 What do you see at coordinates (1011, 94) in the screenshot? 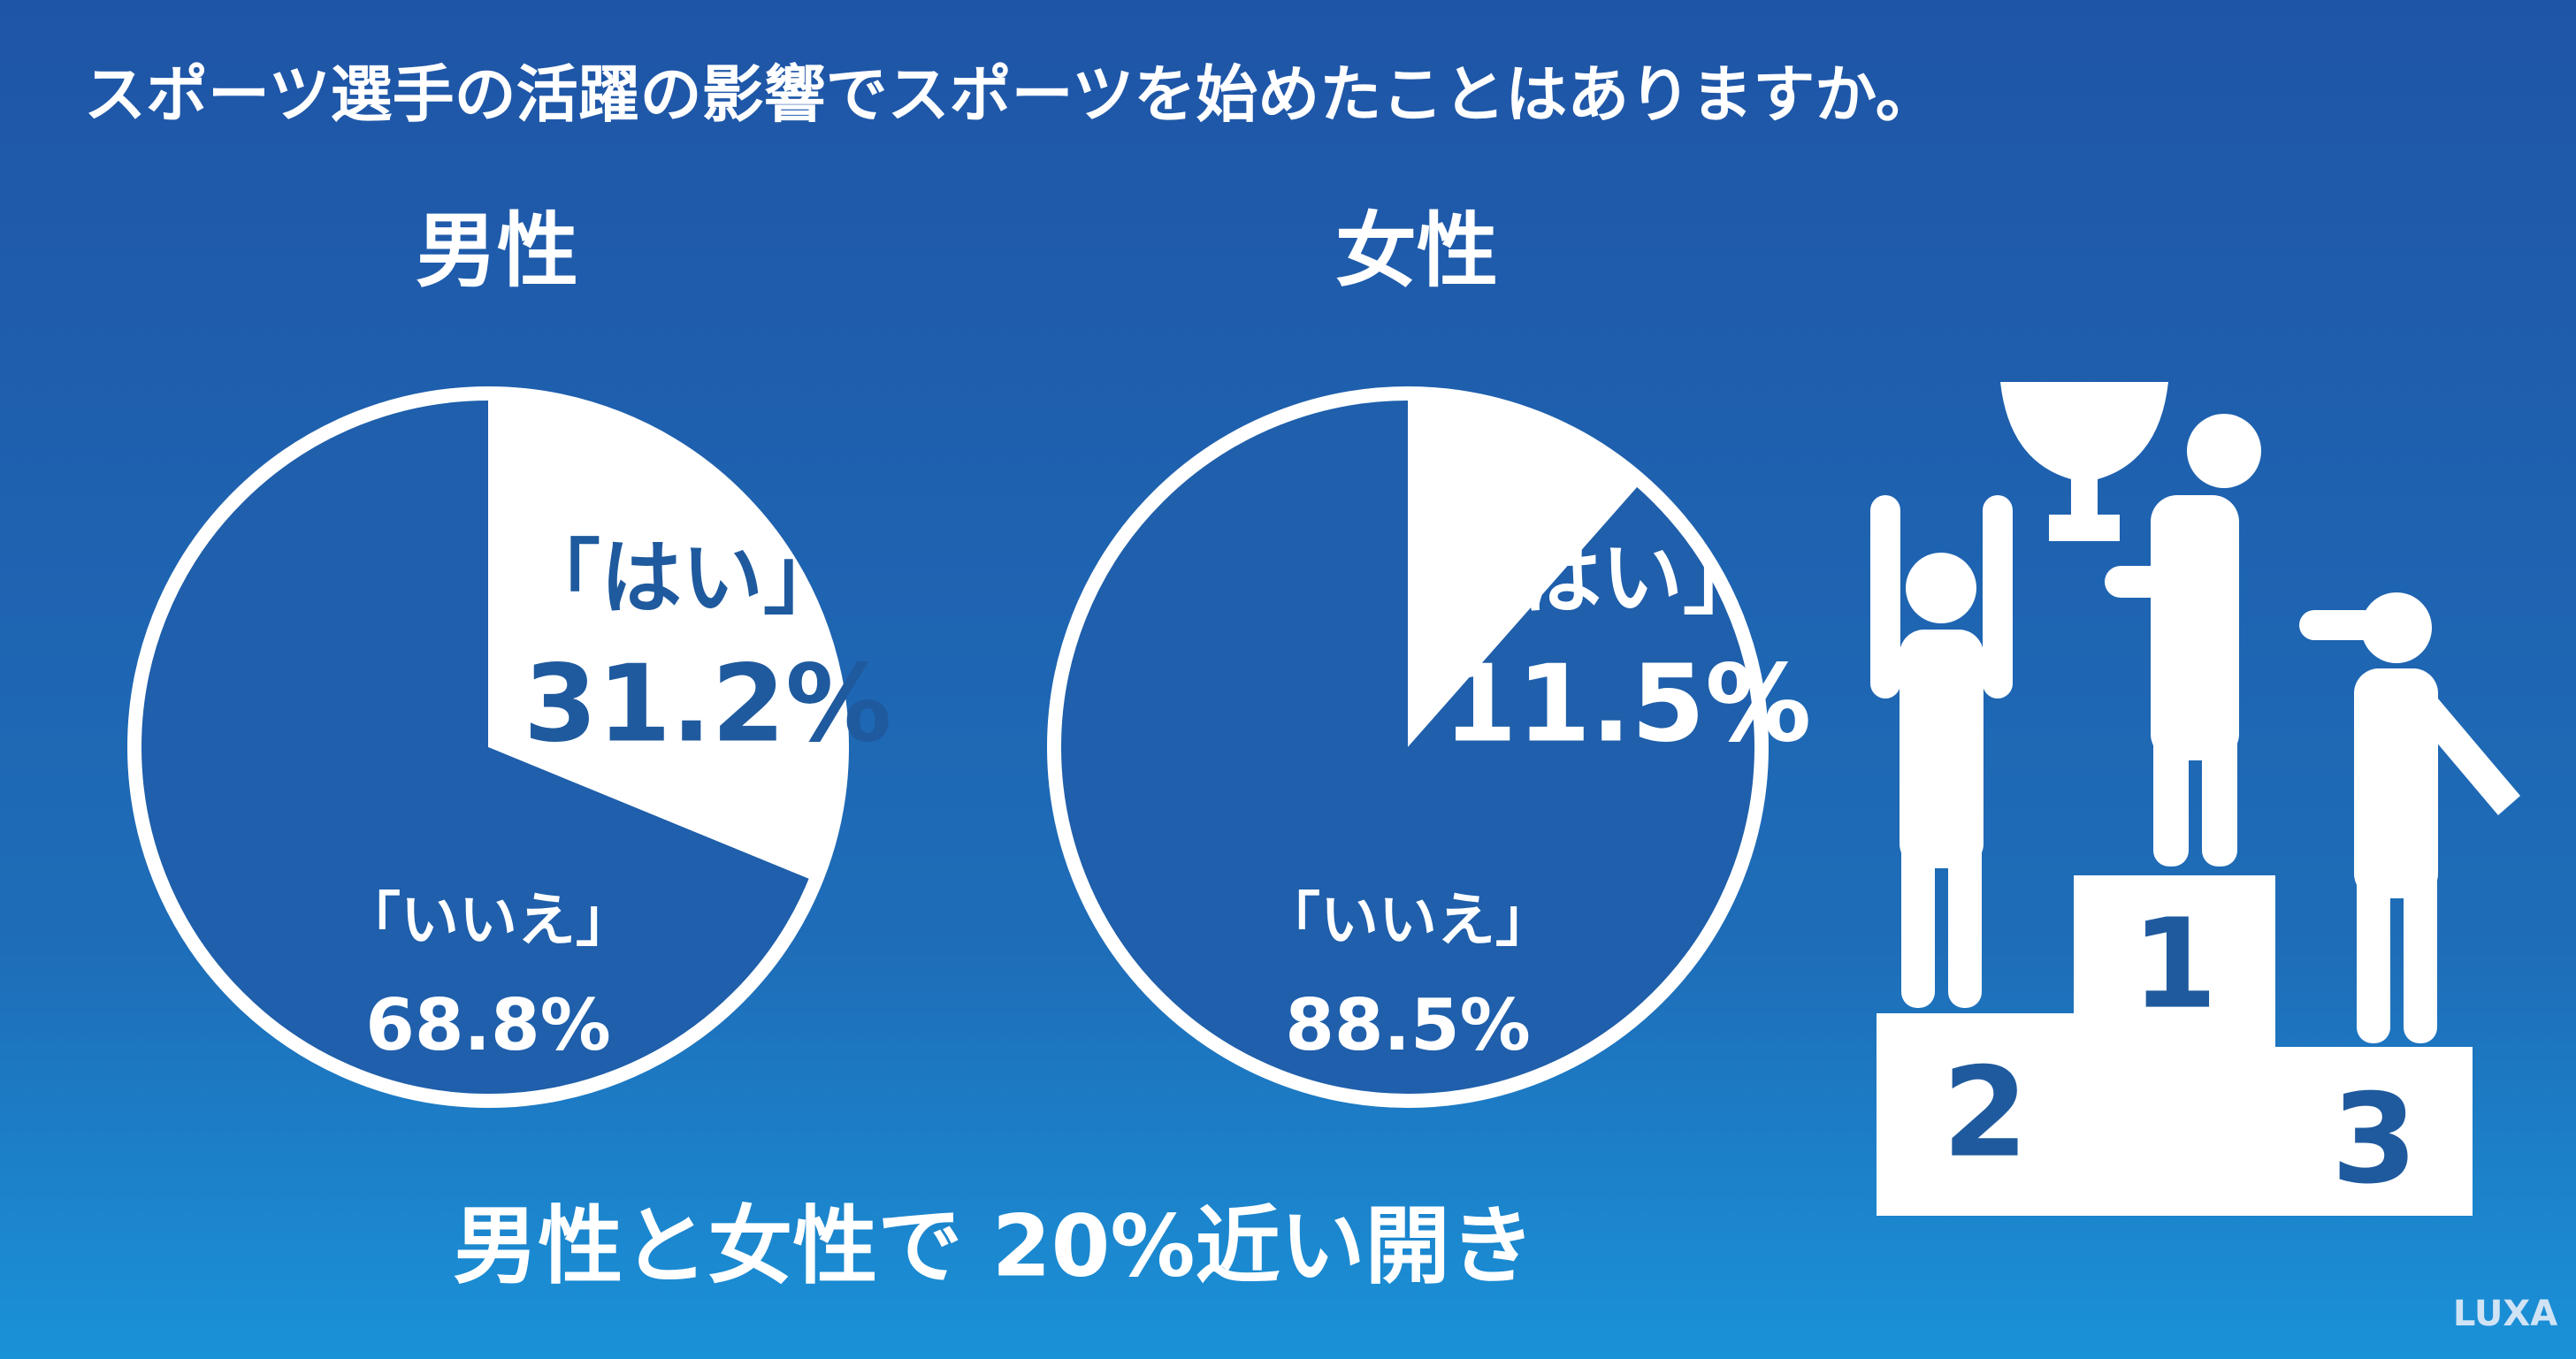
I see `title: スポーツ選手の活躍の影響でスポーツを始めたことはありますか。` at bounding box center [1011, 94].